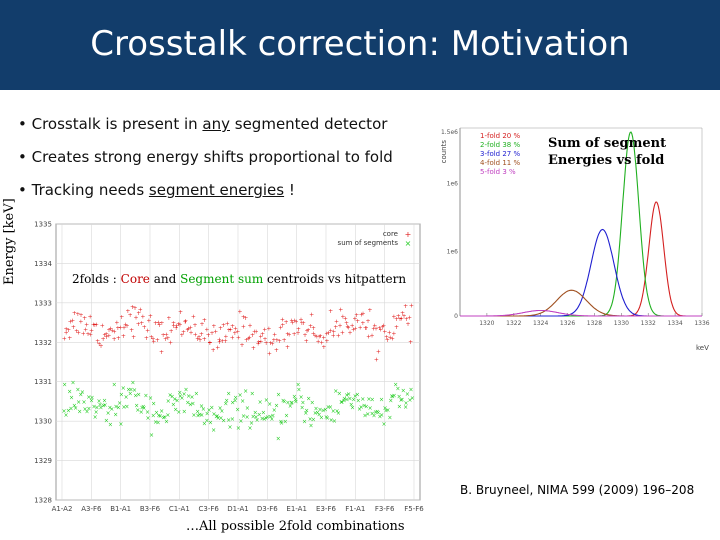 The width and height of the screenshot is (720, 540). I want to click on right-plot-title-line2: Energies vs fold, so click(606, 160).